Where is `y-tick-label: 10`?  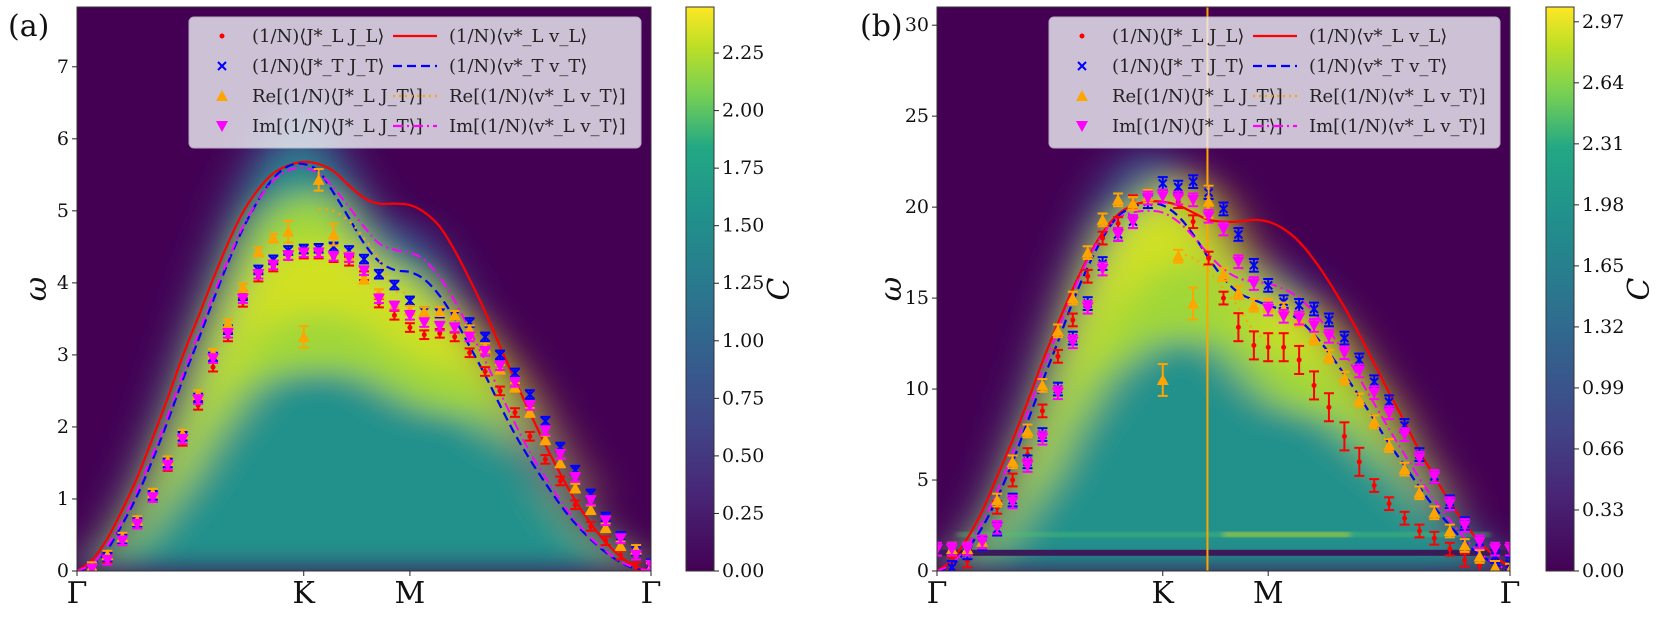
y-tick-label: 10 is located at coordinates (917, 389).